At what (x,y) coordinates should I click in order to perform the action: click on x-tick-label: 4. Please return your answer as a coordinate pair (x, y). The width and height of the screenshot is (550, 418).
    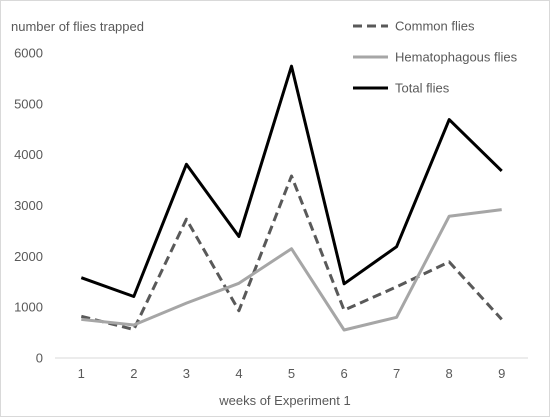
    Looking at the image, I should click on (238, 373).